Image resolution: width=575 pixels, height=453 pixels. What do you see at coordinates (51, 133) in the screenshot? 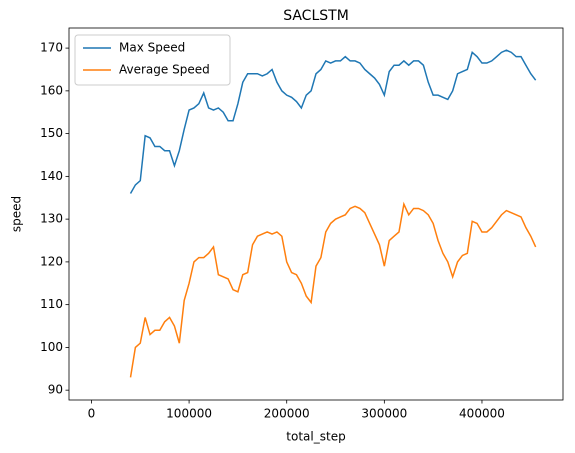
I see `y-tick-label: 150` at bounding box center [51, 133].